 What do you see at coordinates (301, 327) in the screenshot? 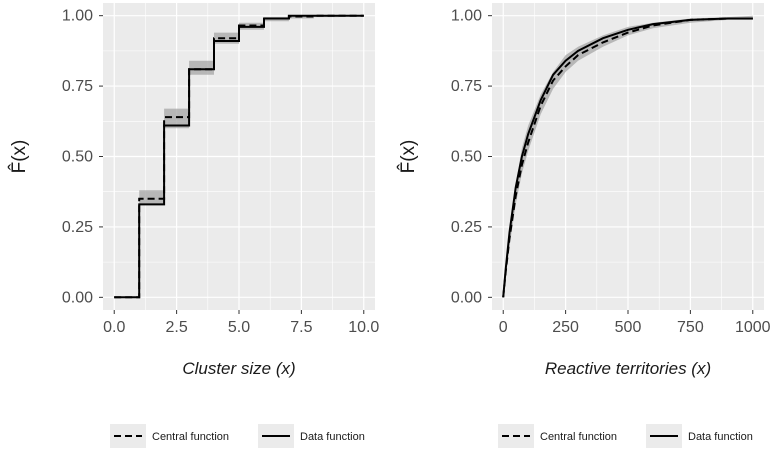
I see `x-tick-label: 7.5` at bounding box center [301, 327].